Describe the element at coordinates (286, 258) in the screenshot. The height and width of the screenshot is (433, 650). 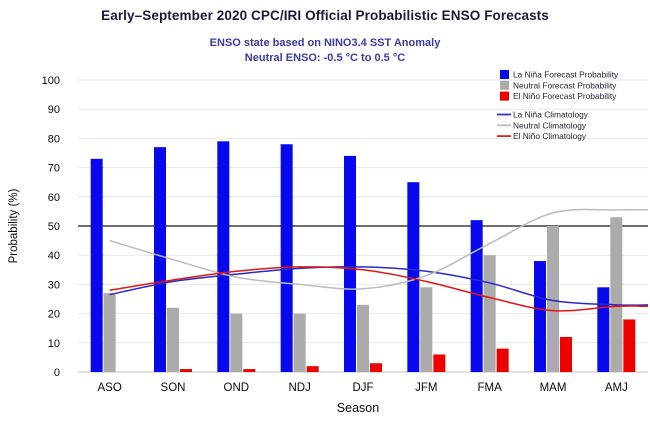
I see `bar-la-ni-a-forecast-probability-NDJ` at that location.